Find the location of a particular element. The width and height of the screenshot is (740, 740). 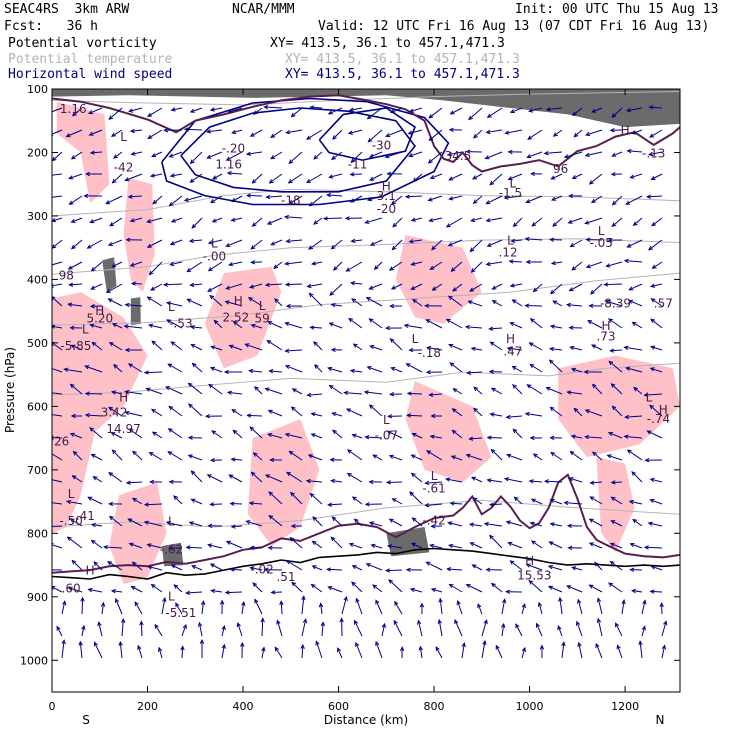

contour-annotation: 15.53 is located at coordinates (534, 576).